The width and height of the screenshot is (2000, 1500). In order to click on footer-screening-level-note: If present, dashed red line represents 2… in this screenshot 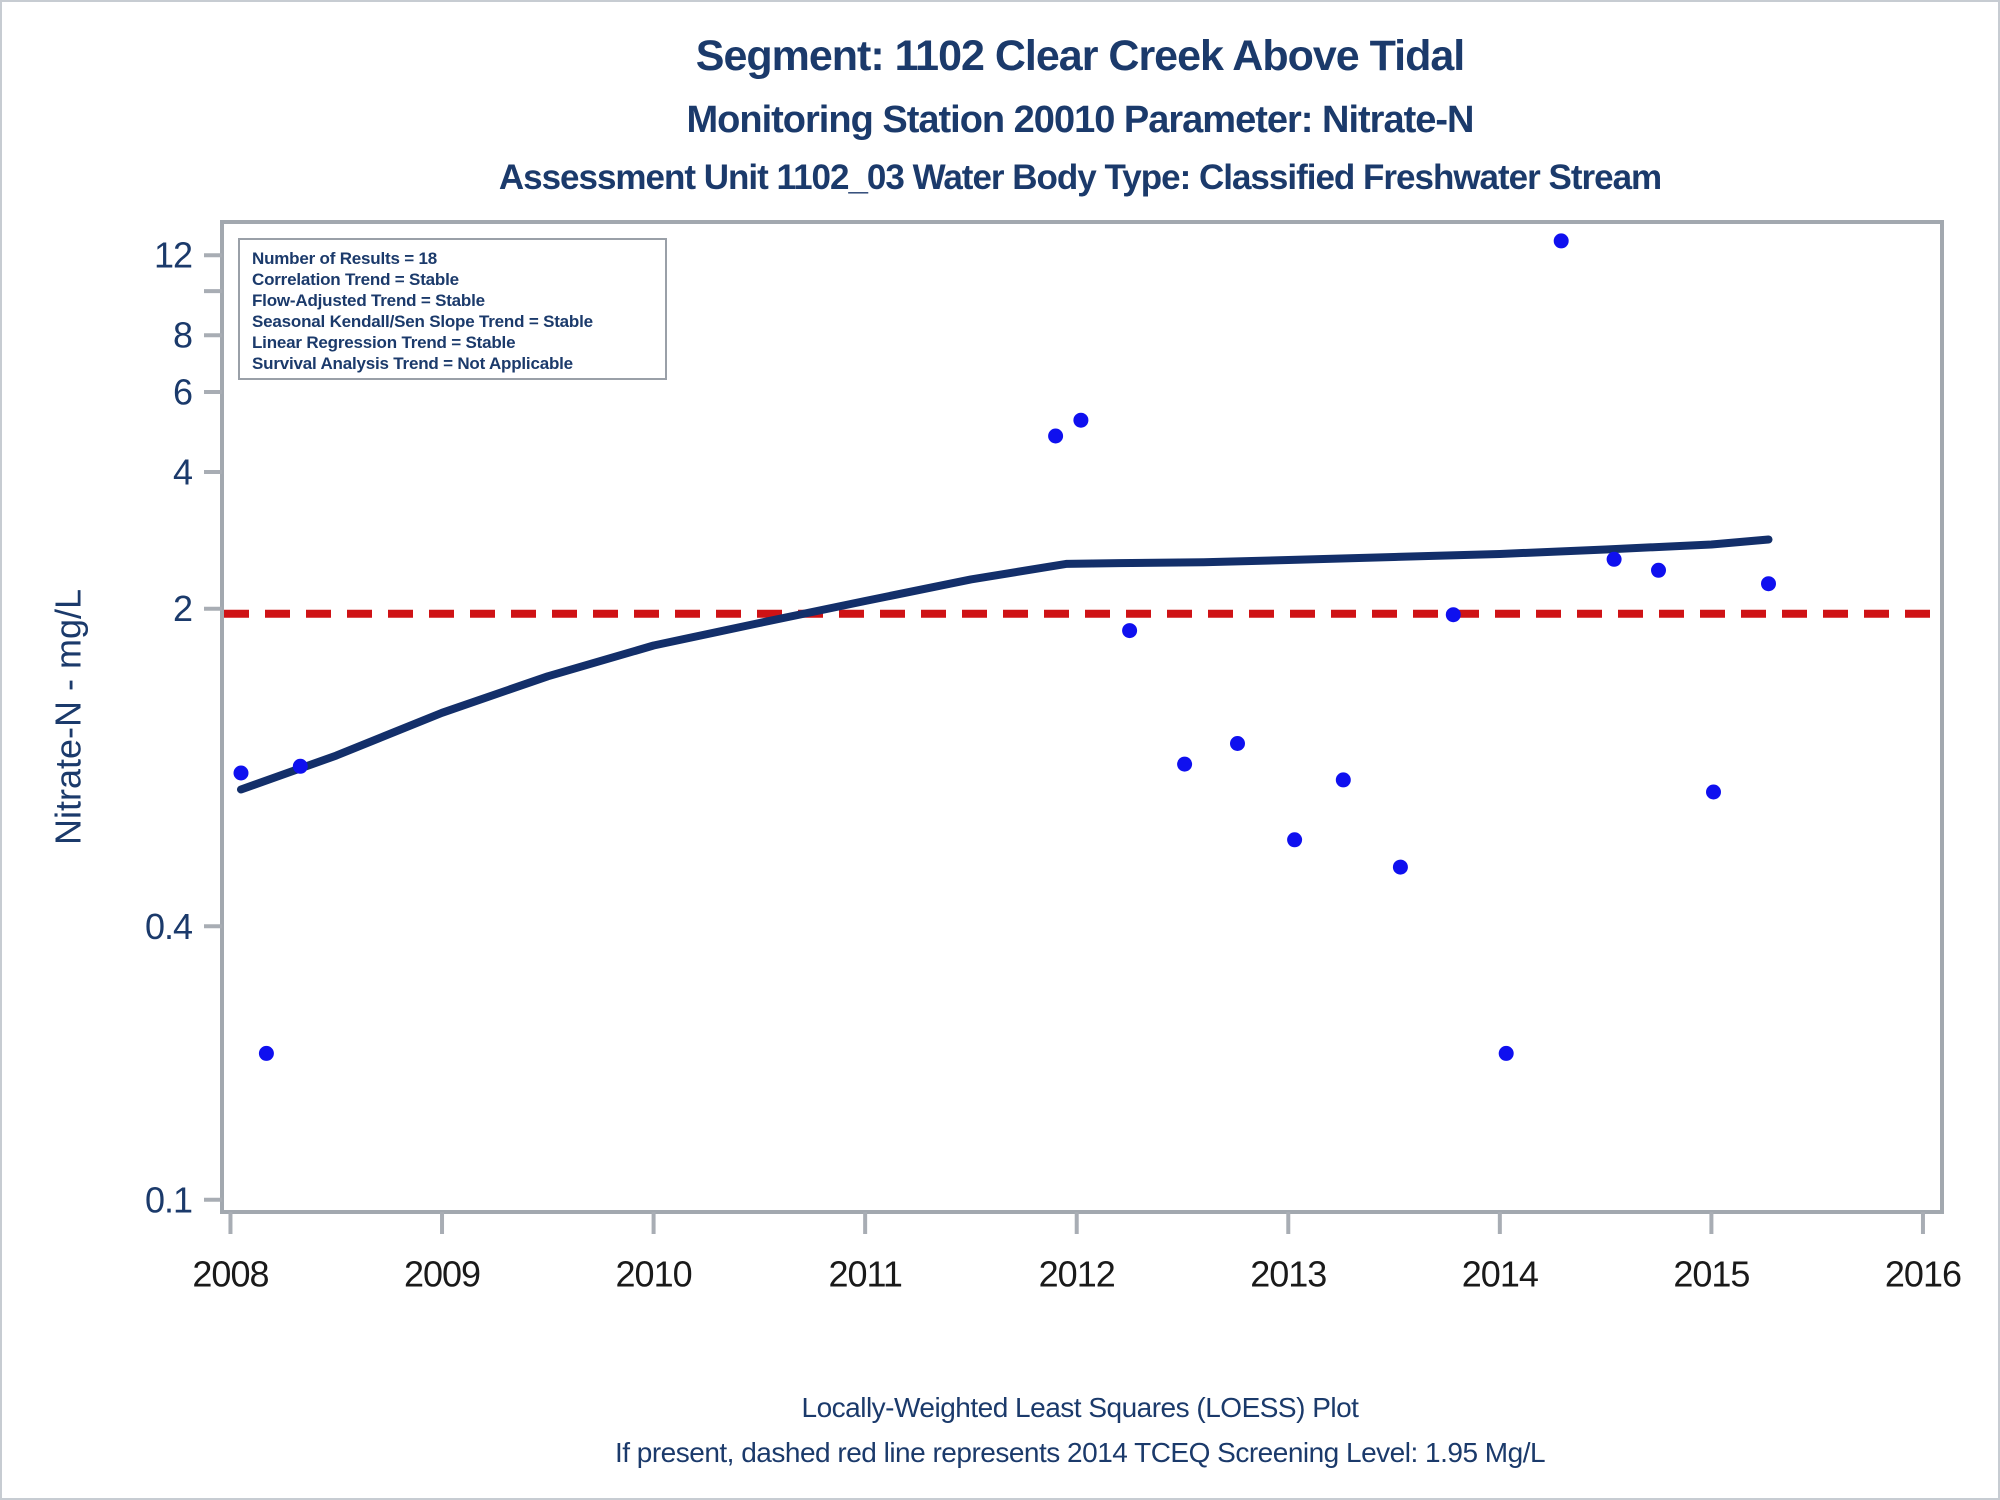, I will do `click(1080, 1452)`.